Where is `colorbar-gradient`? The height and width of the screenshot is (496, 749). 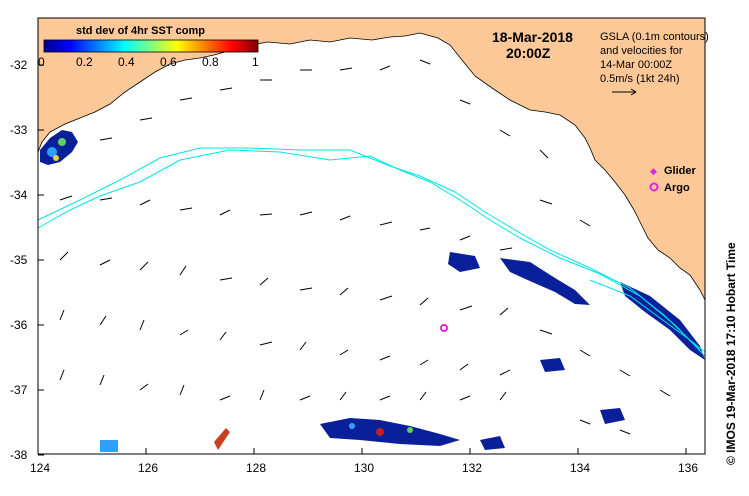
colorbar-gradient is located at coordinates (151, 46).